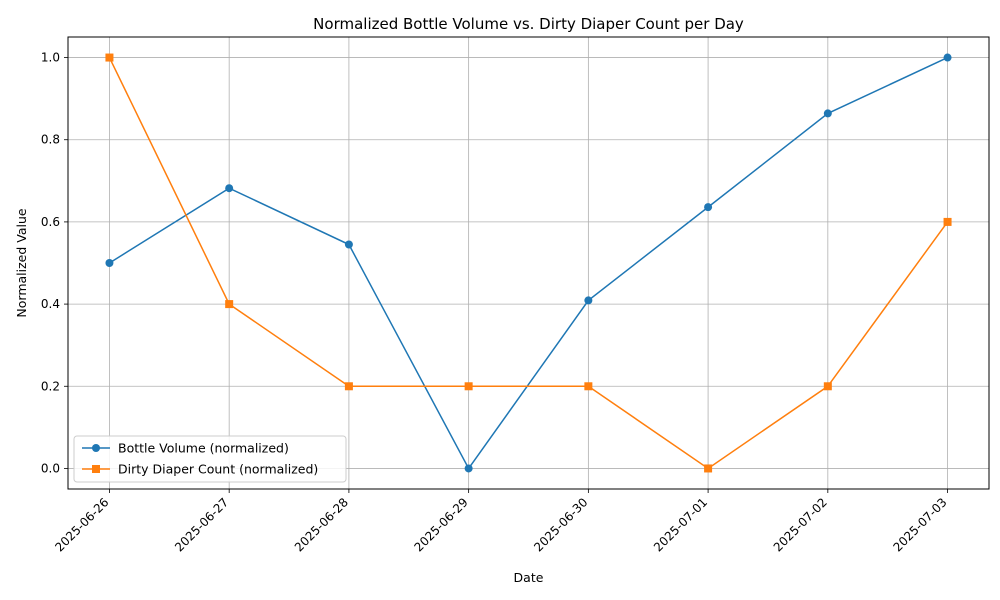 The width and height of the screenshot is (1000, 600). I want to click on x-axis-label: Date, so click(529, 577).